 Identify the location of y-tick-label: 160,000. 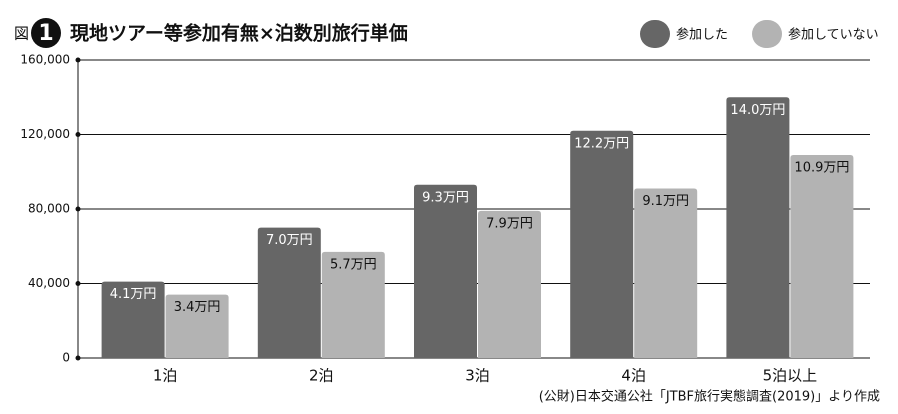
(45, 60).